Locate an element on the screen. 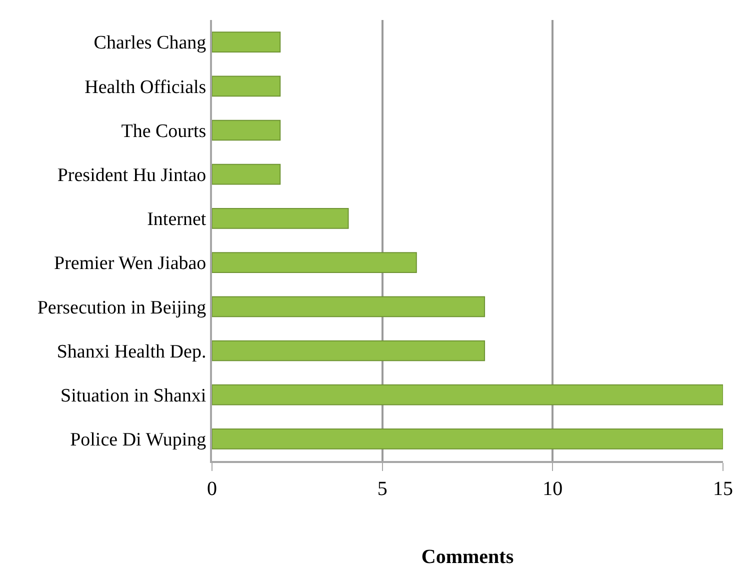 Image resolution: width=743 pixels, height=574 pixels. y-tick-label: Premier Wen Jiabao is located at coordinates (130, 263).